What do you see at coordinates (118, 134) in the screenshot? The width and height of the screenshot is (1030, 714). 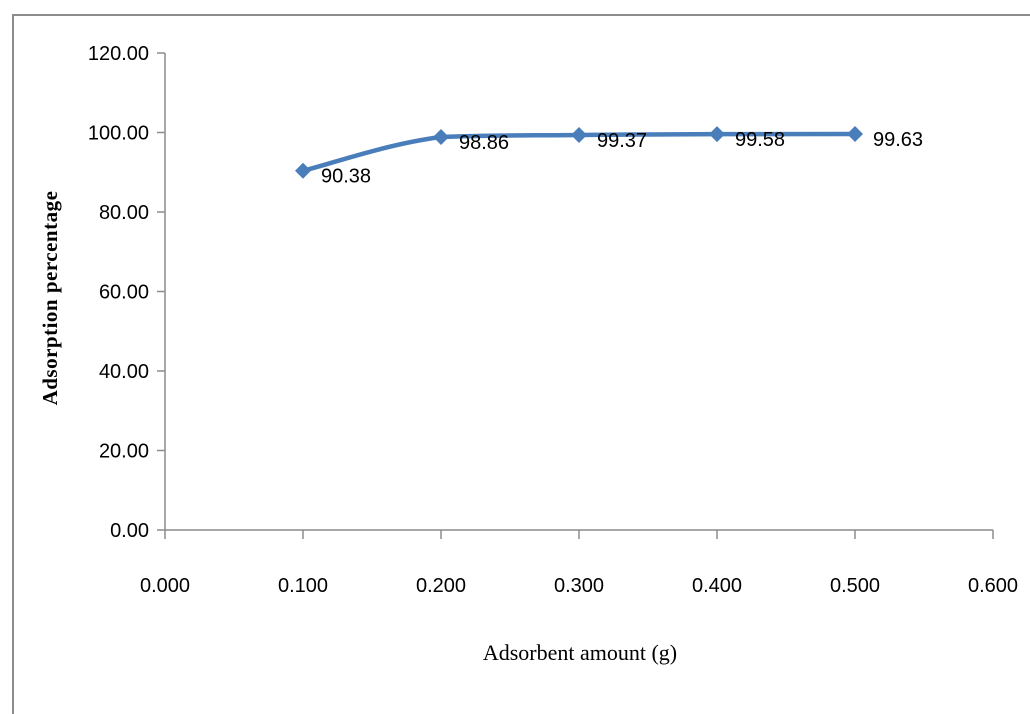 I see `y-tick-label: 100.00` at bounding box center [118, 134].